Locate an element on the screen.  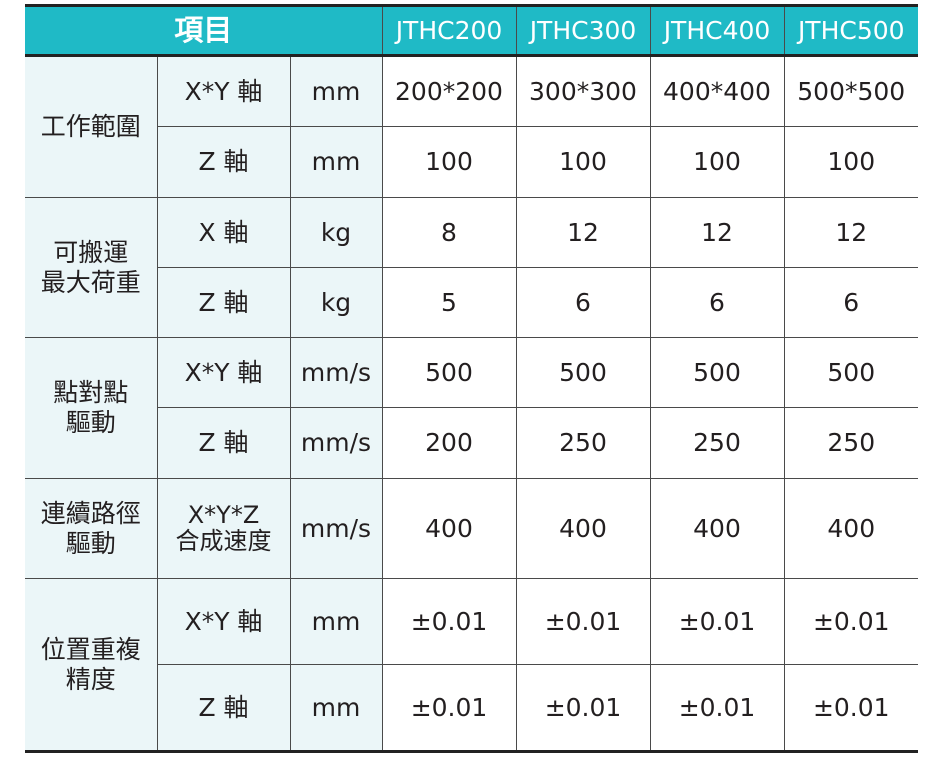
header-item: 項目 is located at coordinates (204, 30).